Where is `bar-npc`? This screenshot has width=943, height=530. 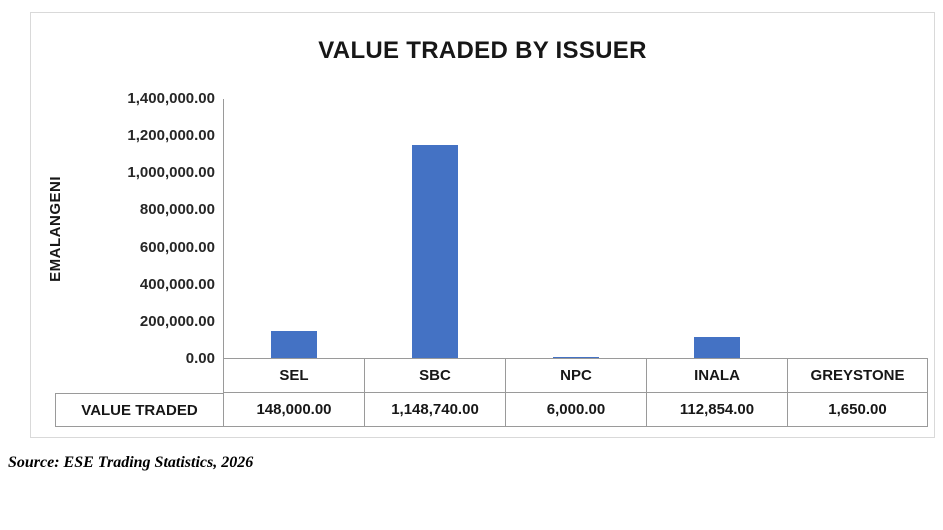
bar-npc is located at coordinates (575, 357).